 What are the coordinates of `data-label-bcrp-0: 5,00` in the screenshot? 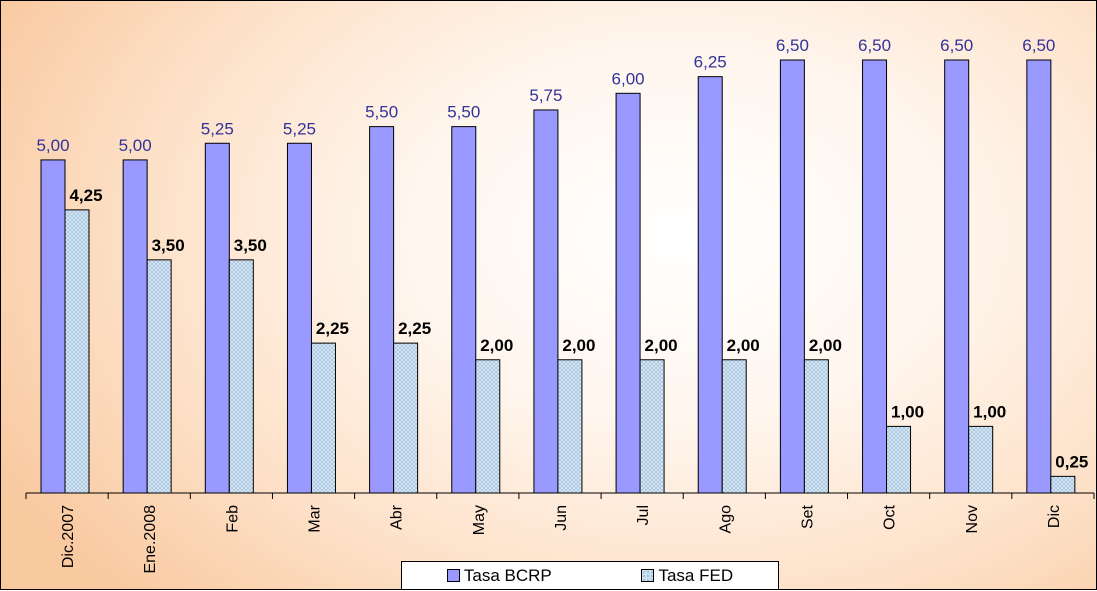 It's located at (52, 145).